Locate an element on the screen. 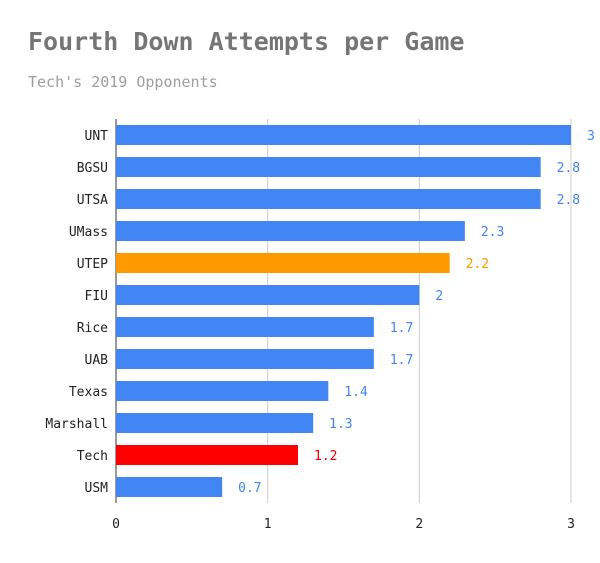  bar-tech is located at coordinates (207, 455).